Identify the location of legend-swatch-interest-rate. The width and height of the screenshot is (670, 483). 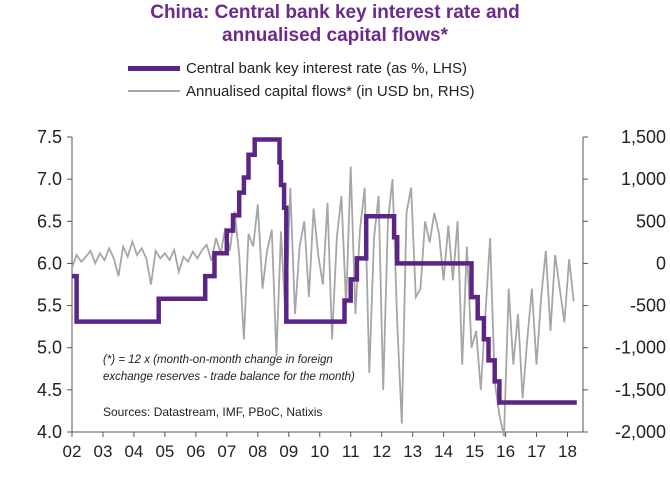
(154, 68).